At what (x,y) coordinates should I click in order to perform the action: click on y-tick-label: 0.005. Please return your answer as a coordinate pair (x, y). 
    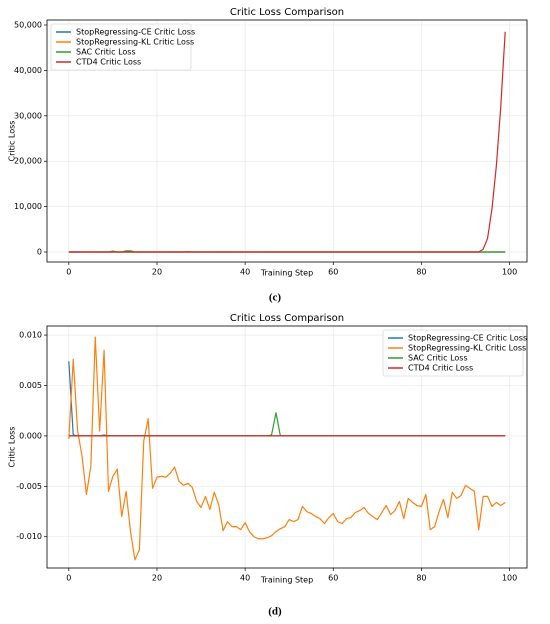
    Looking at the image, I should click on (30, 385).